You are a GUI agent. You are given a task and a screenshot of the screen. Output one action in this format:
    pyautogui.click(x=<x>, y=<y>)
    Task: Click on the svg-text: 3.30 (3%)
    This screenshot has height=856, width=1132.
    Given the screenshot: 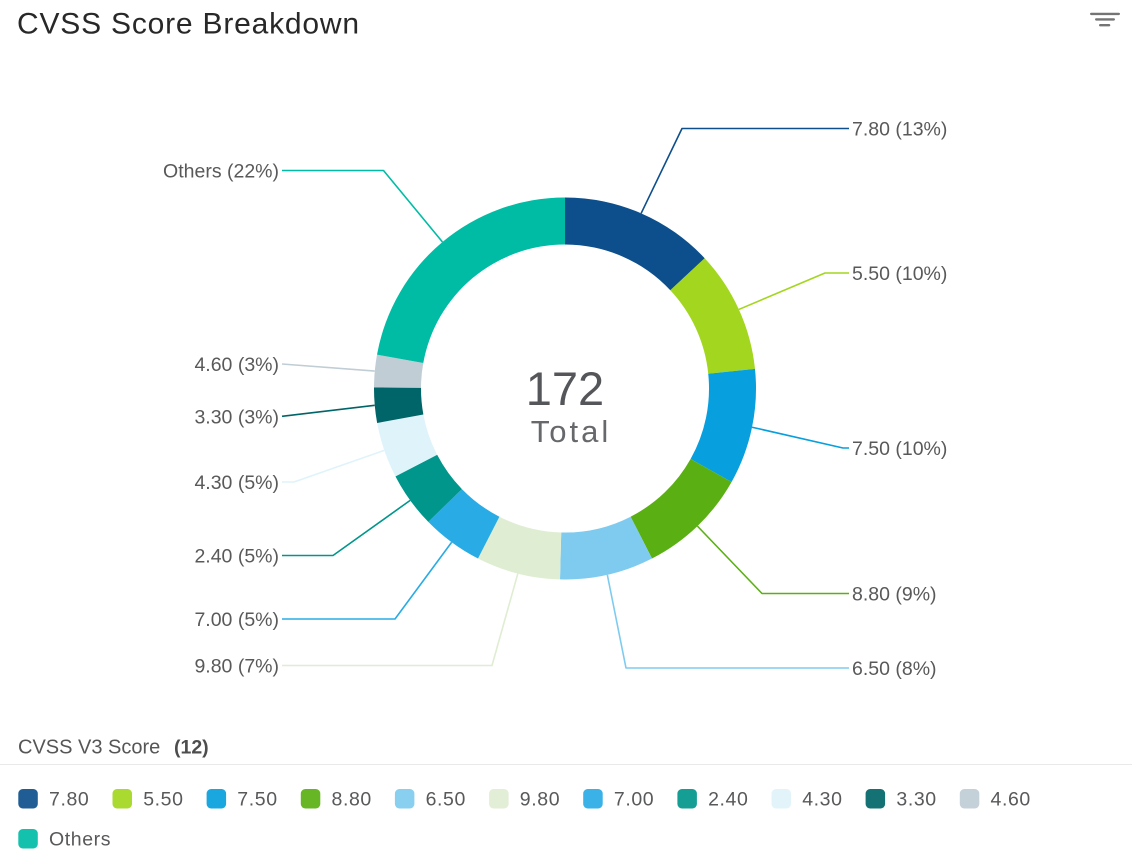 What is the action you would take?
    pyautogui.click(x=236, y=417)
    